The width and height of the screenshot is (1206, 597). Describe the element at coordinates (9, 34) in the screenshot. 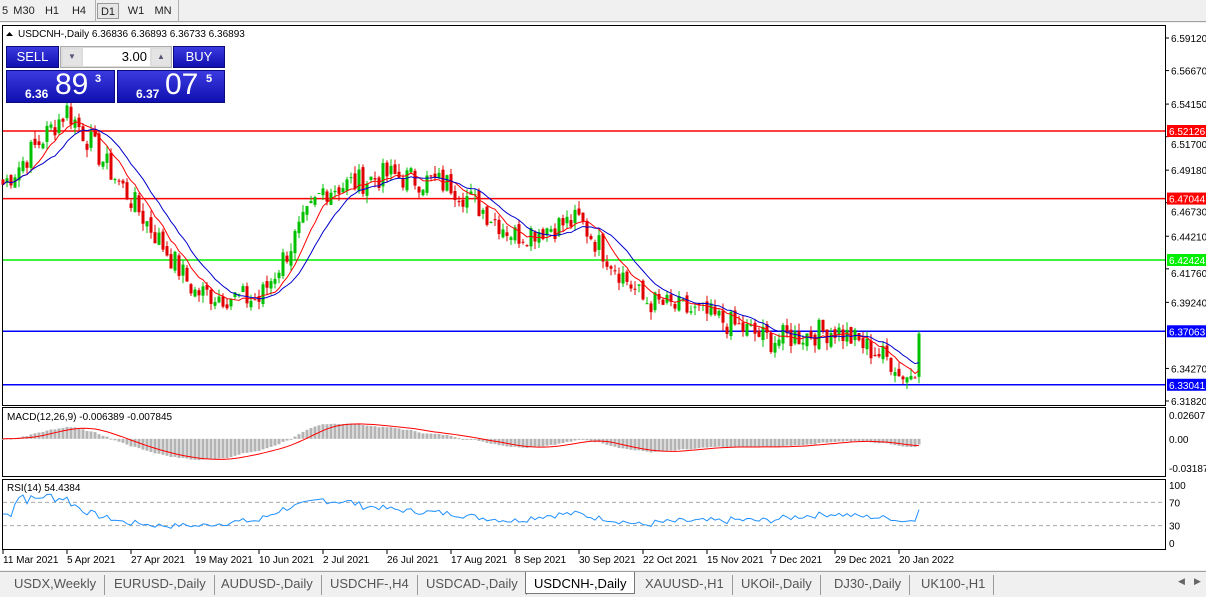

I see `collapse-triangle-icon` at that location.